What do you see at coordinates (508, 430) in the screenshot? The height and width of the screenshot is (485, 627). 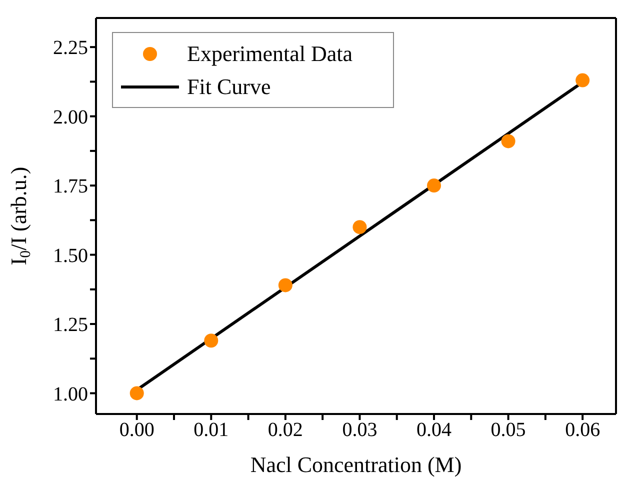 I see `x-tick-label: 0.05` at bounding box center [508, 430].